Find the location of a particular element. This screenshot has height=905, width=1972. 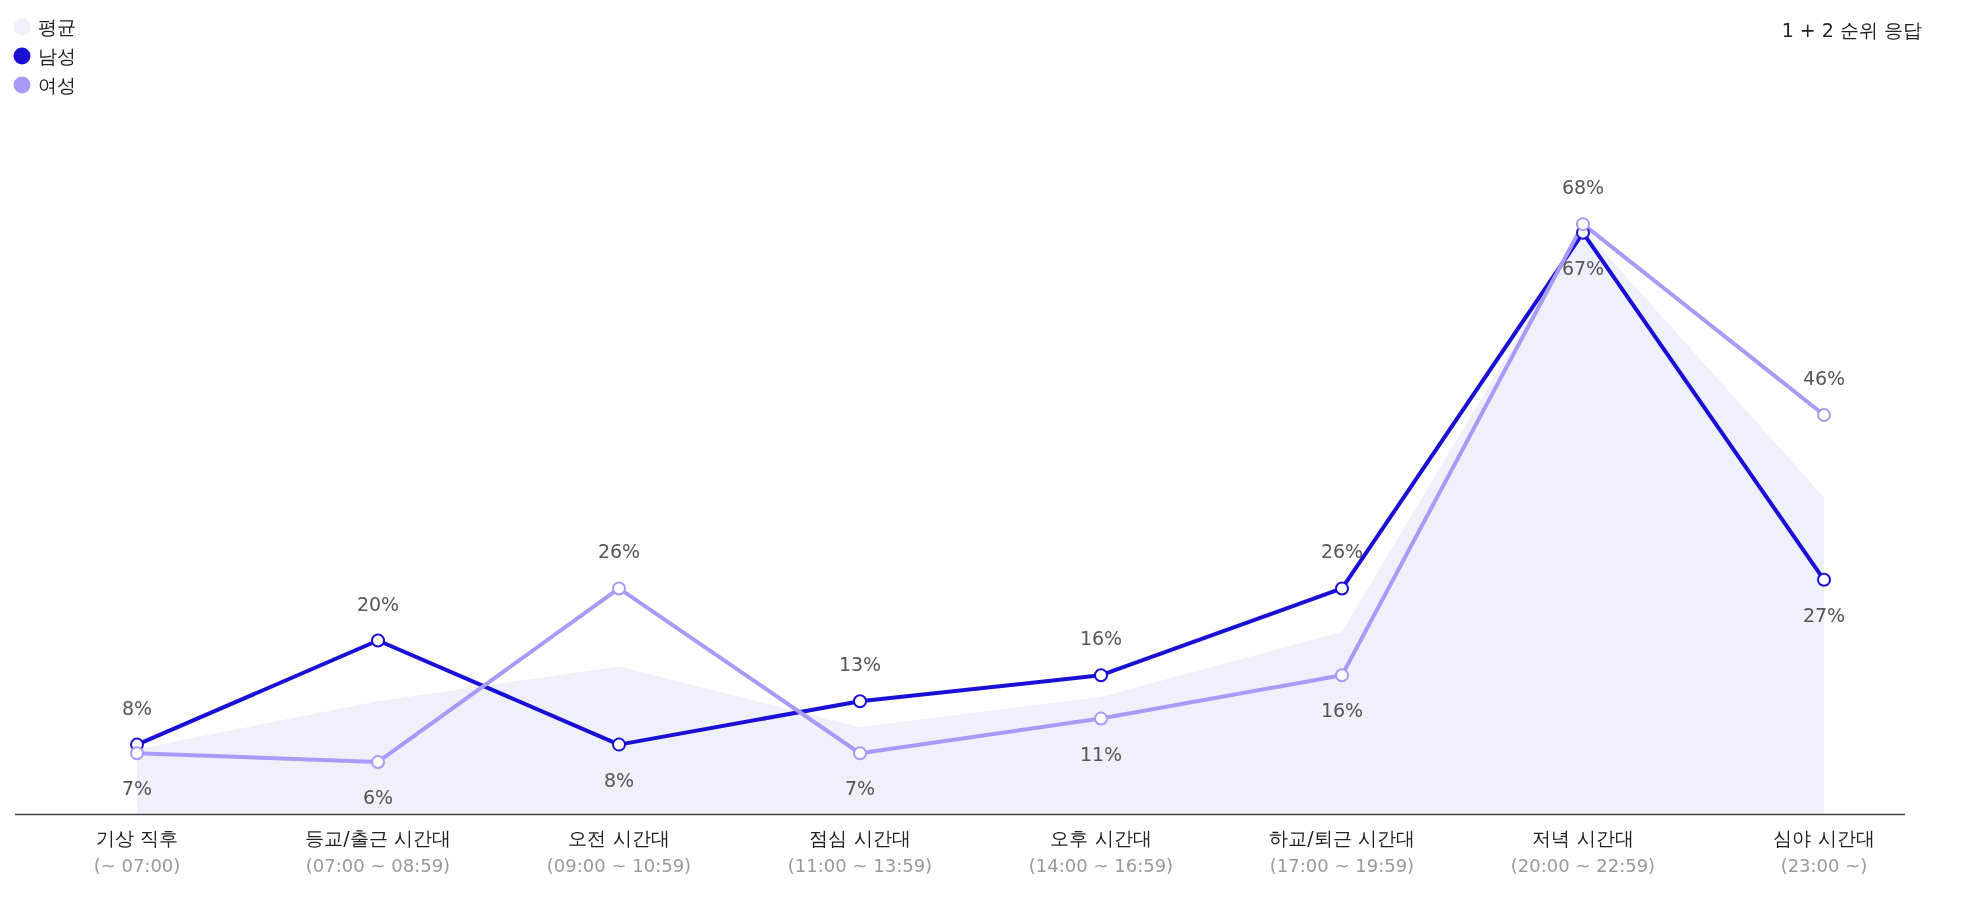

x-tick-label: 점심 시간대 (11:00 ~ 13:59) is located at coordinates (860, 851).